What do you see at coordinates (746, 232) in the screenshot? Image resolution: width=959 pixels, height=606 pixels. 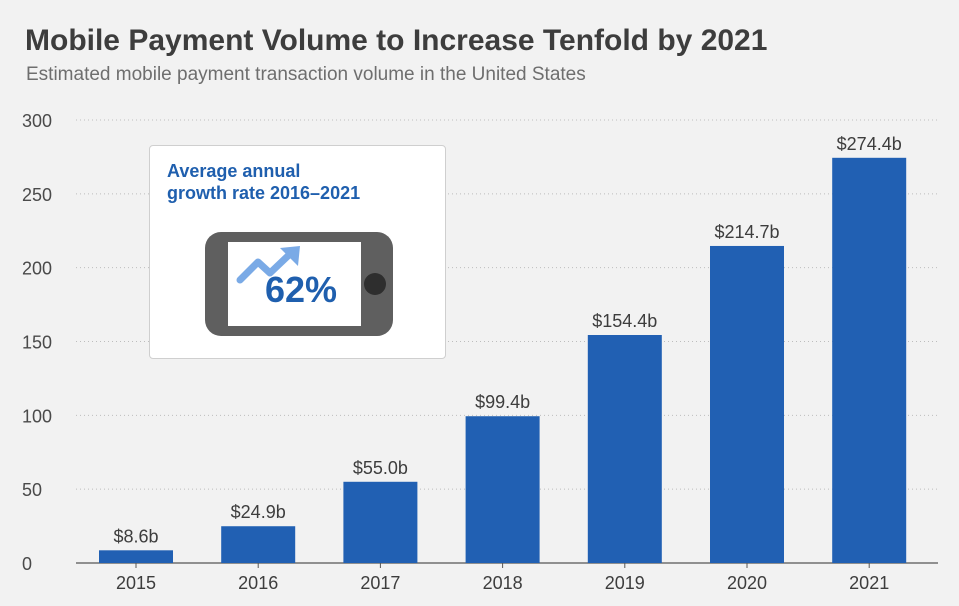 I see `data-label: $214.7b` at bounding box center [746, 232].